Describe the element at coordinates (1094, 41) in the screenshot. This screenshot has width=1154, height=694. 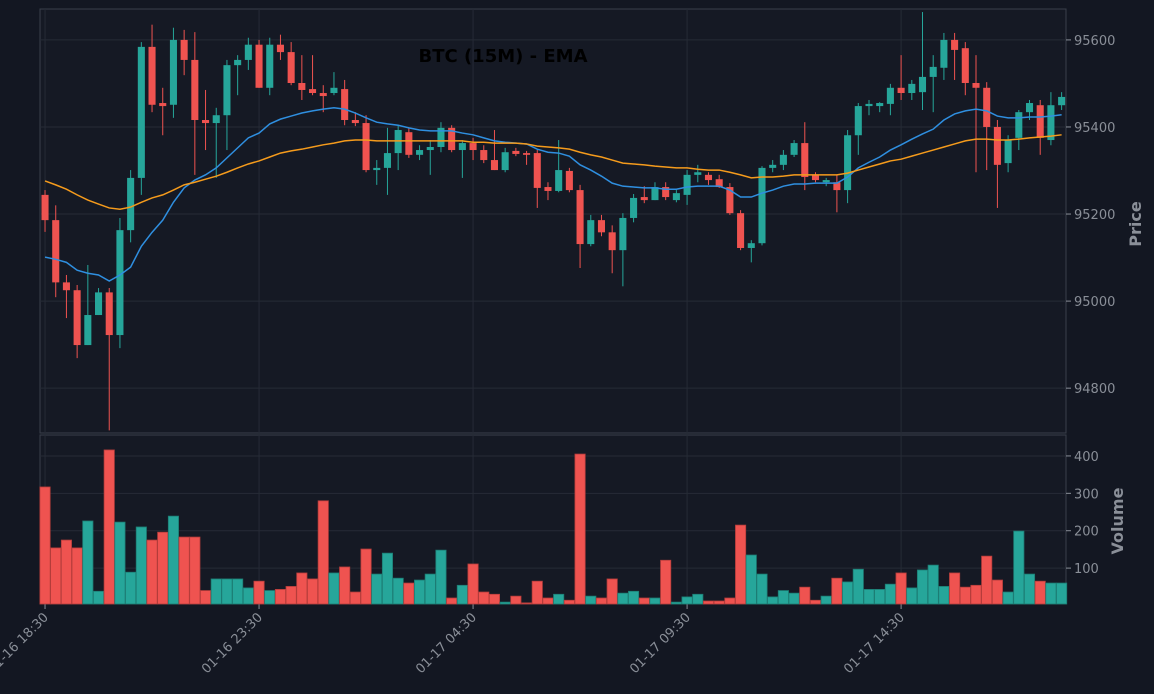
I see `y-tick-label: 95600` at that location.